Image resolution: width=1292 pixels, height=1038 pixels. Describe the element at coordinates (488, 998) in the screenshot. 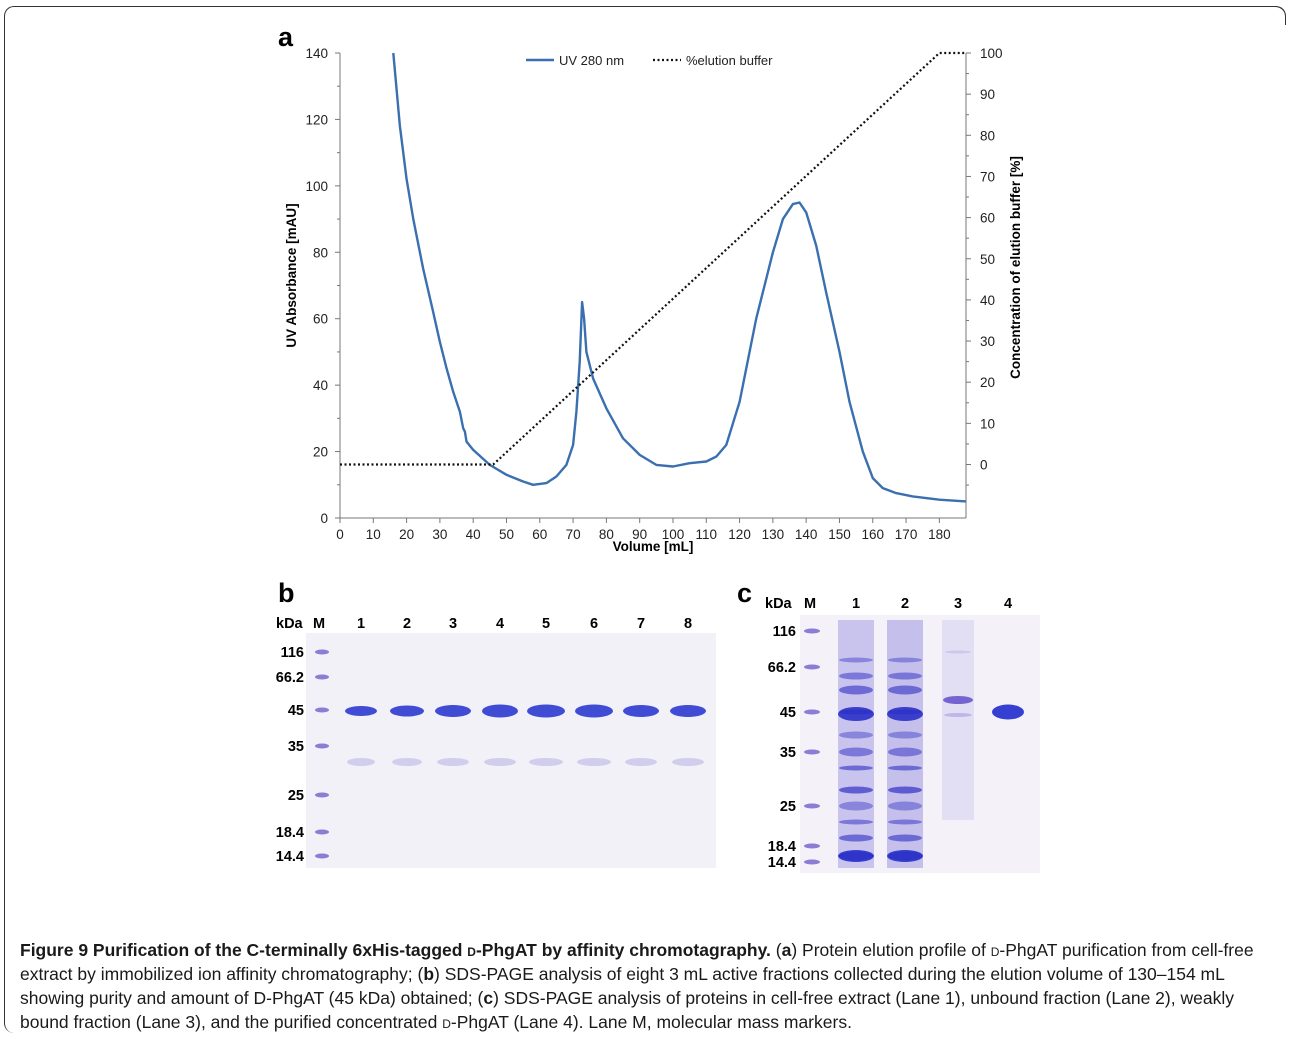

I see `caption-ref-c: c` at that location.